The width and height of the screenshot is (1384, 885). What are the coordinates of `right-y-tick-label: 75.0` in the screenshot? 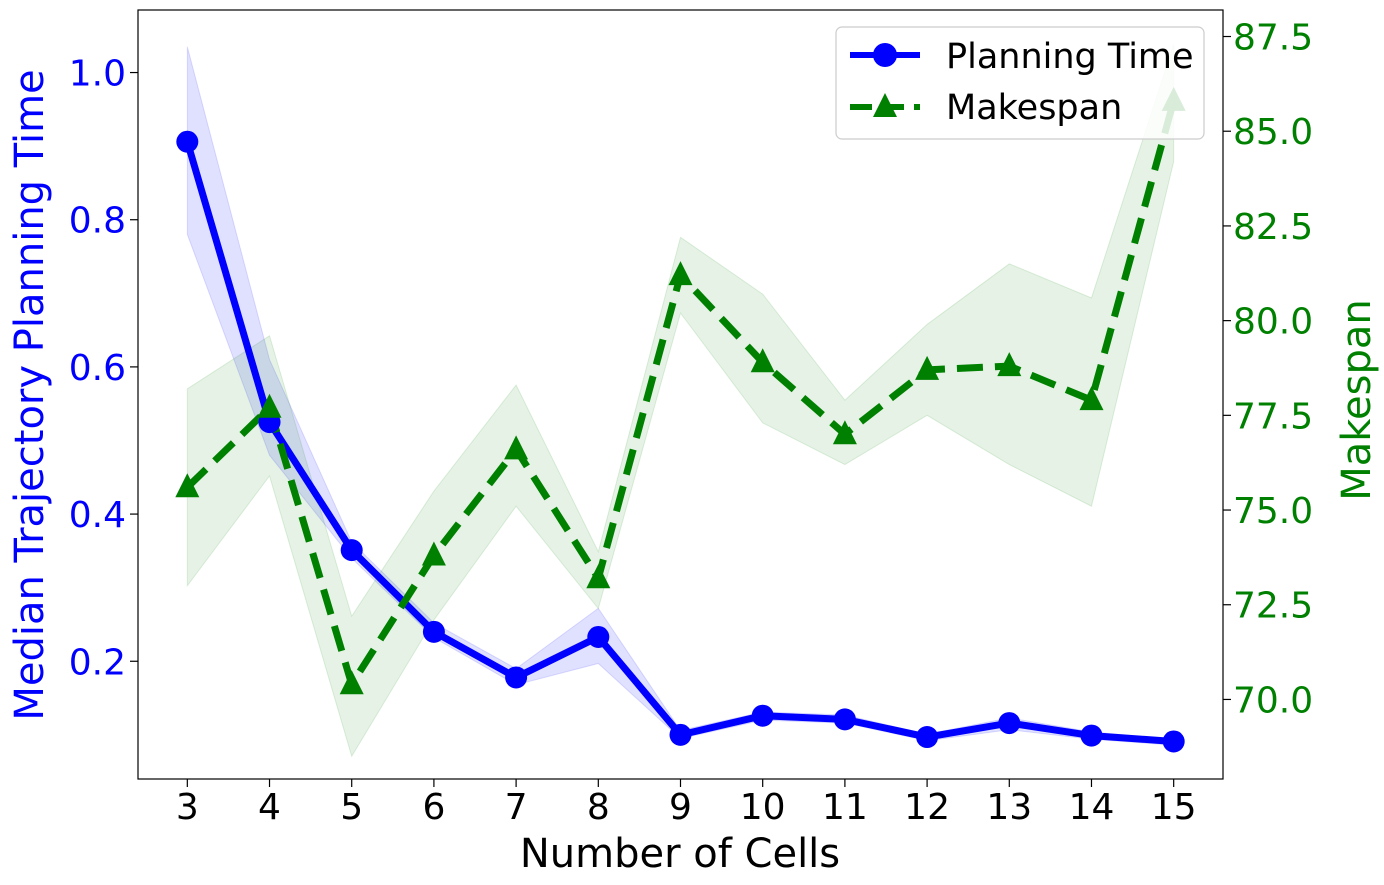 It's located at (1273, 511).